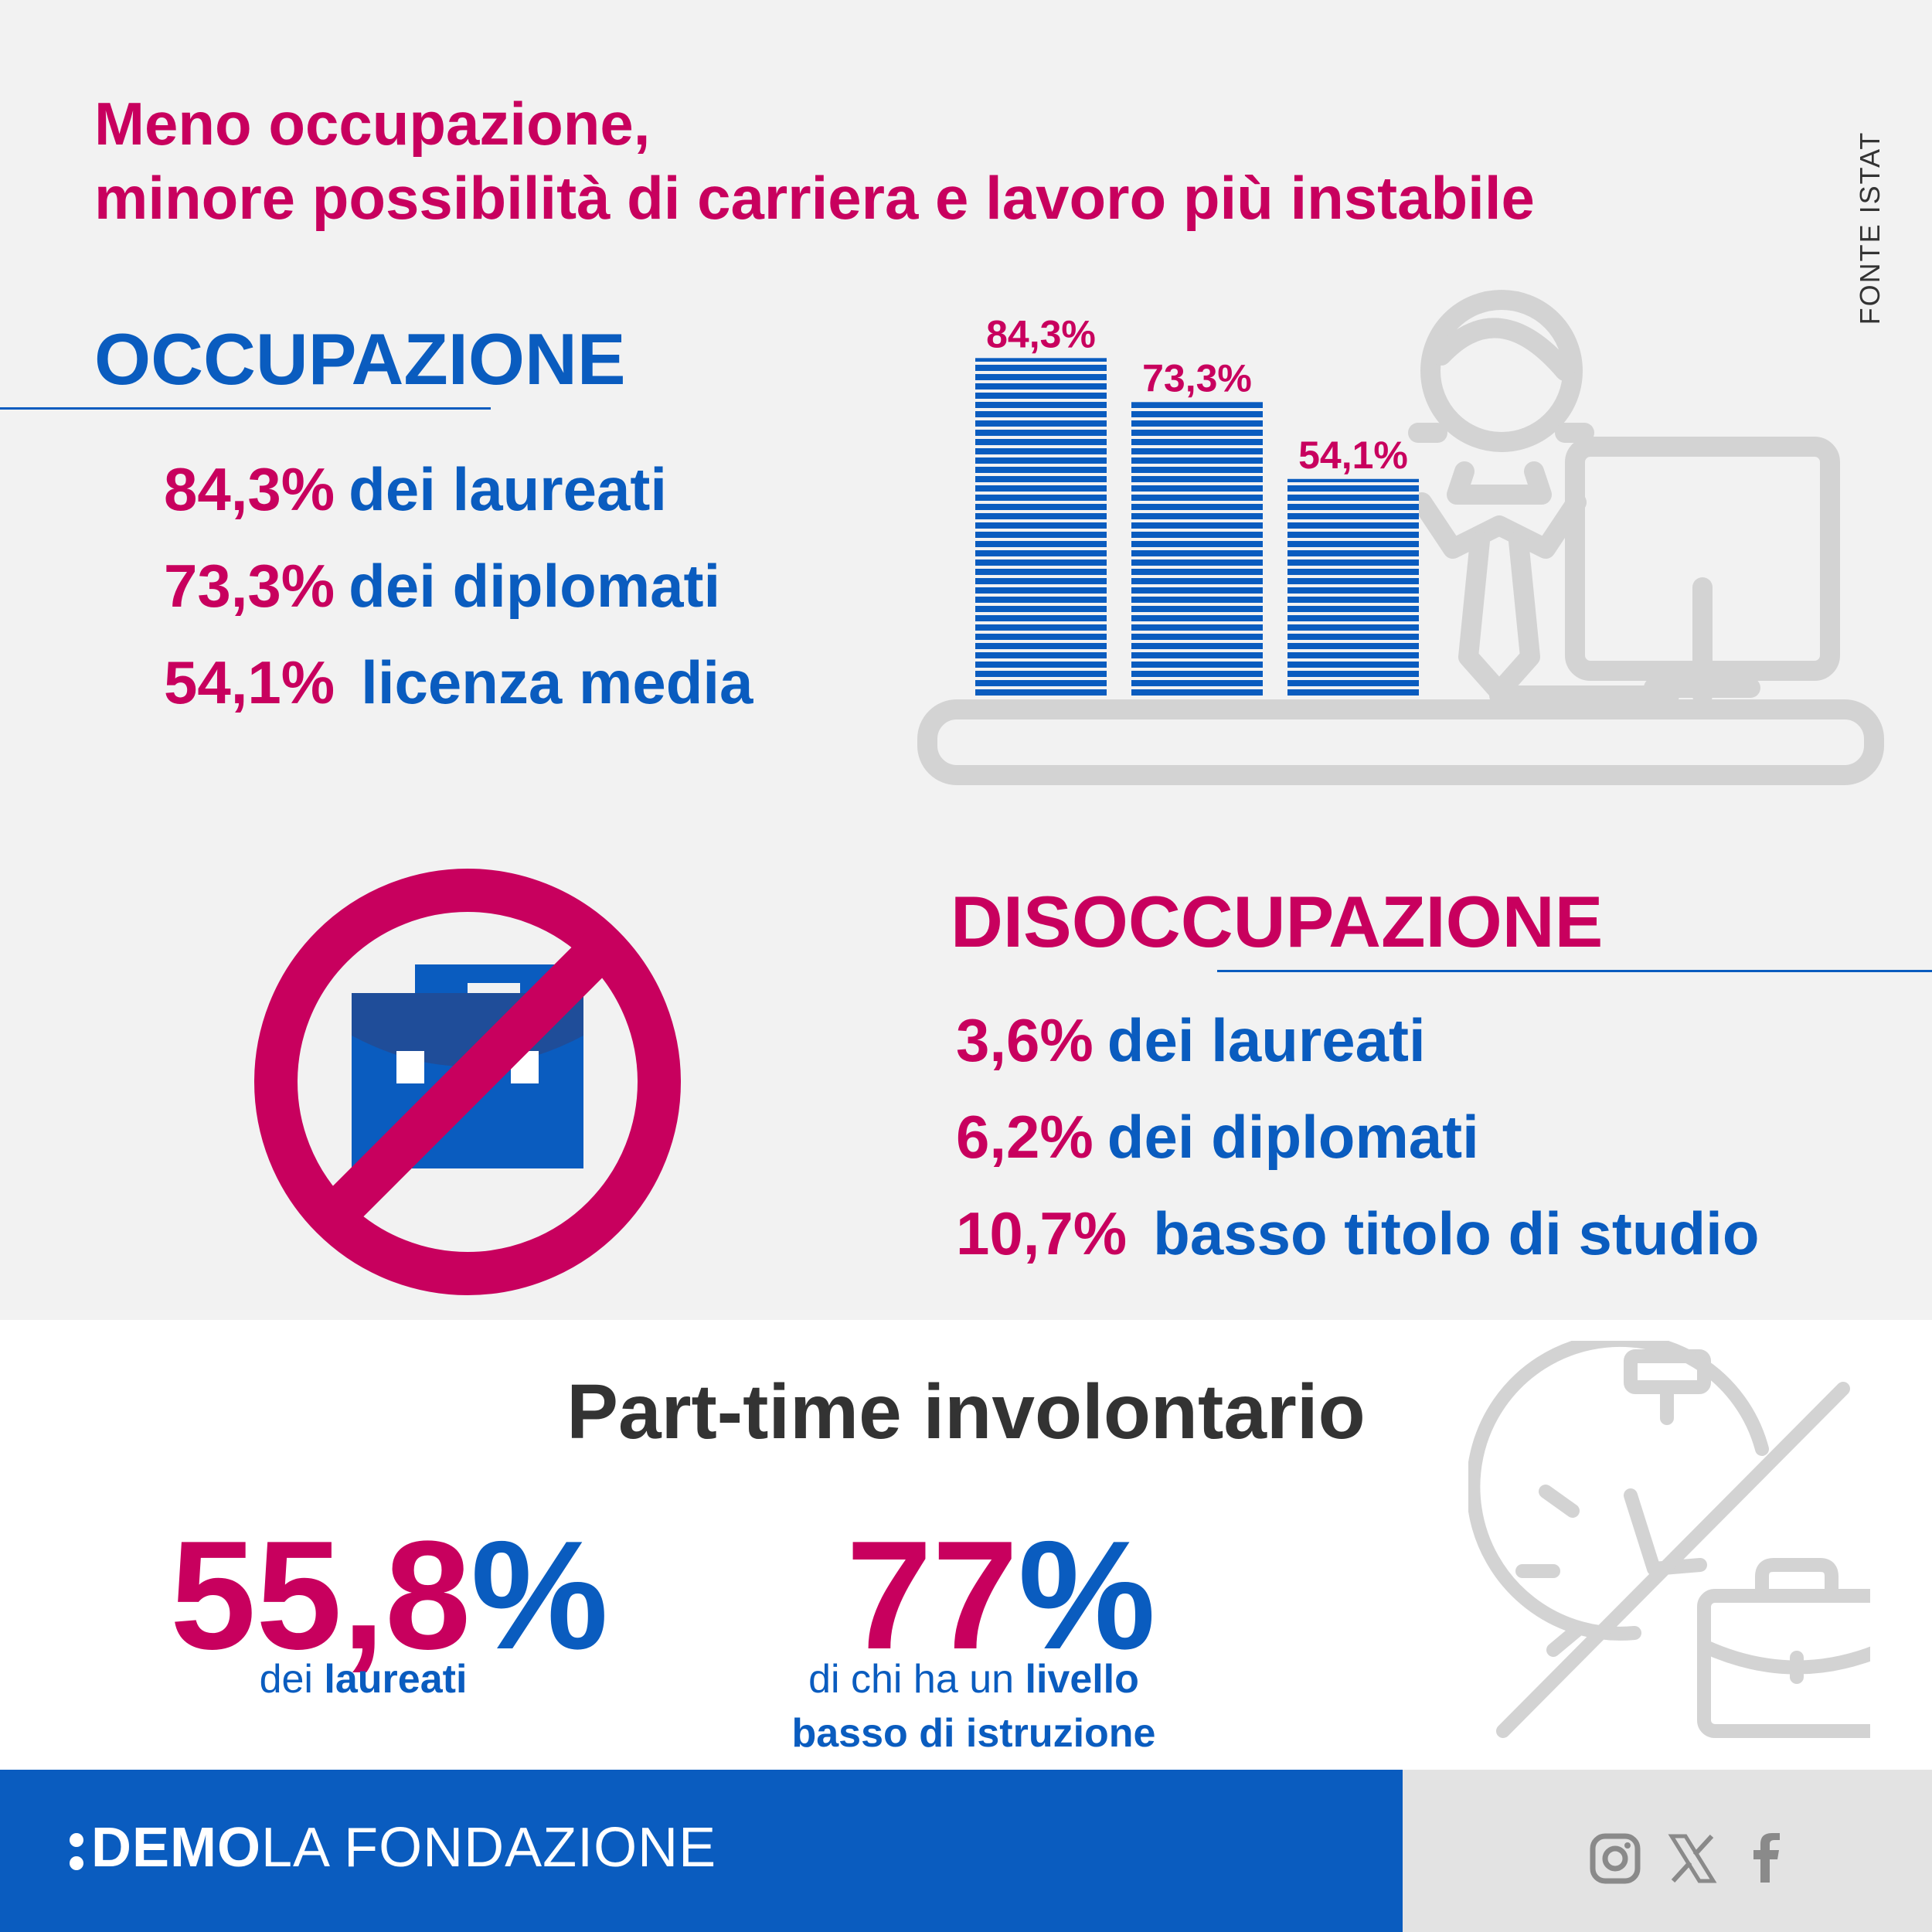 The height and width of the screenshot is (1932, 1932). Describe the element at coordinates (1692, 1859) in the screenshot. I see `x-icon` at that location.